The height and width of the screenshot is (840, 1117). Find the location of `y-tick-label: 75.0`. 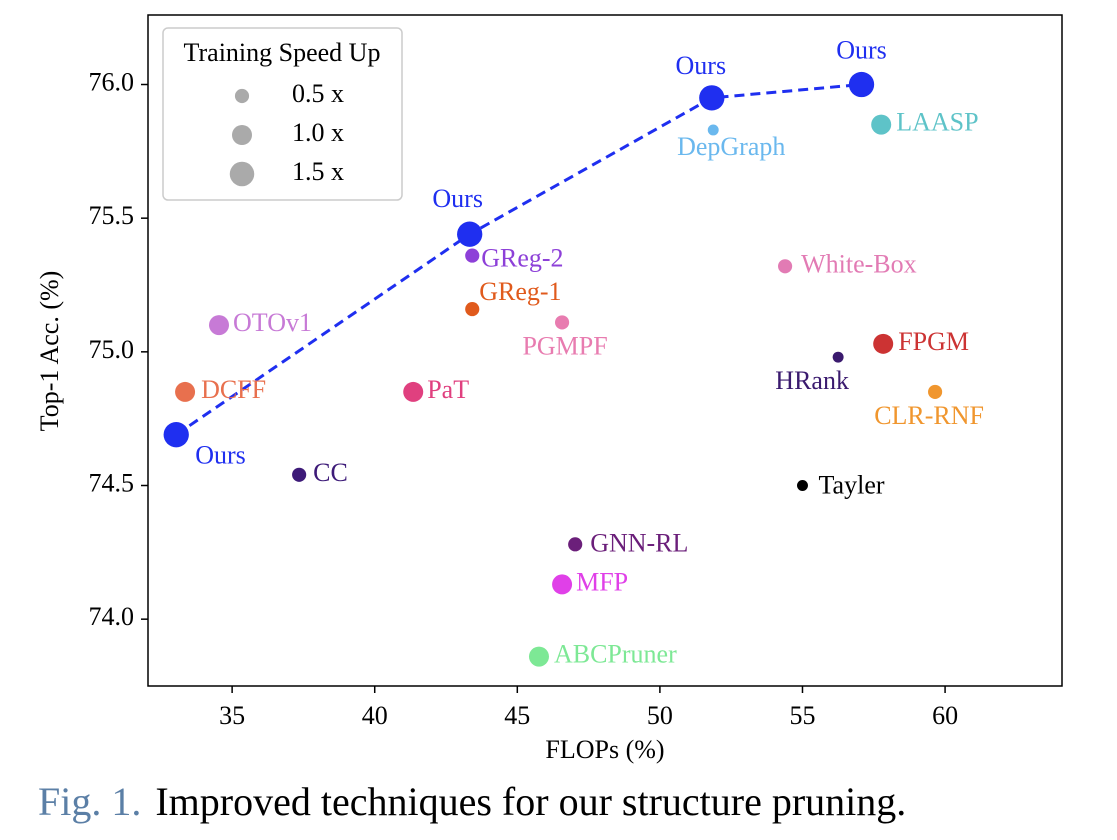

y-tick-label: 75.0 is located at coordinates (112, 349).